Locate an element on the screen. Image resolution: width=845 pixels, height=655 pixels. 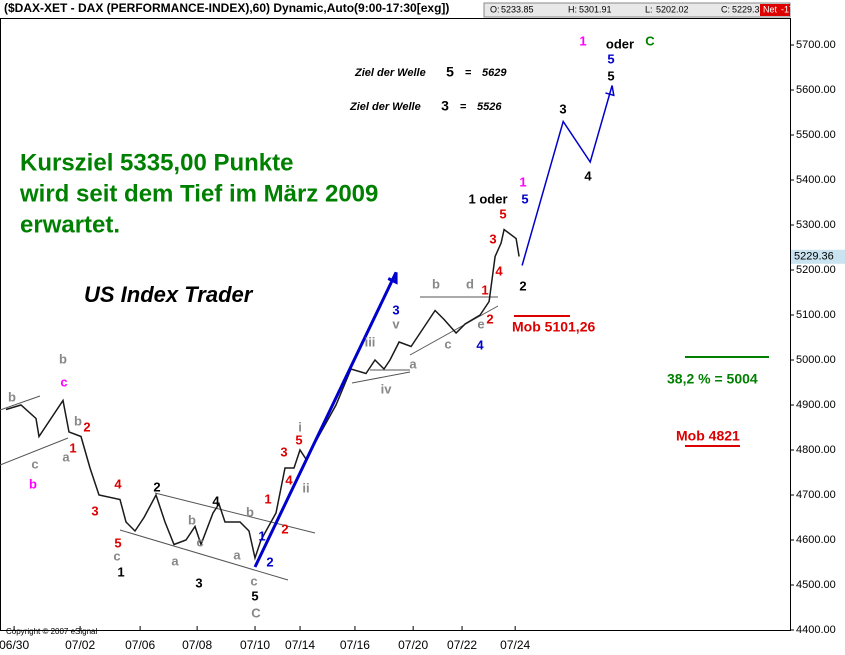
brand: US Index Trader is located at coordinates (169, 294).